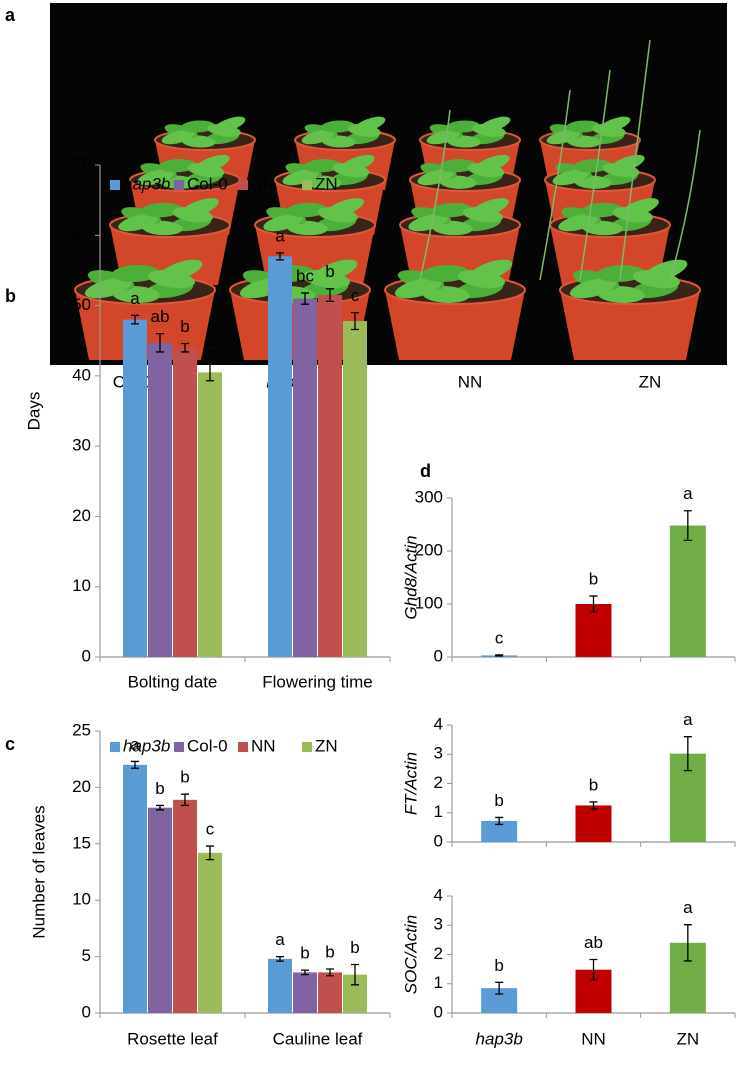 The height and width of the screenshot is (1077, 747). Describe the element at coordinates (10, 296) in the screenshot. I see `panel-letter: b` at that location.